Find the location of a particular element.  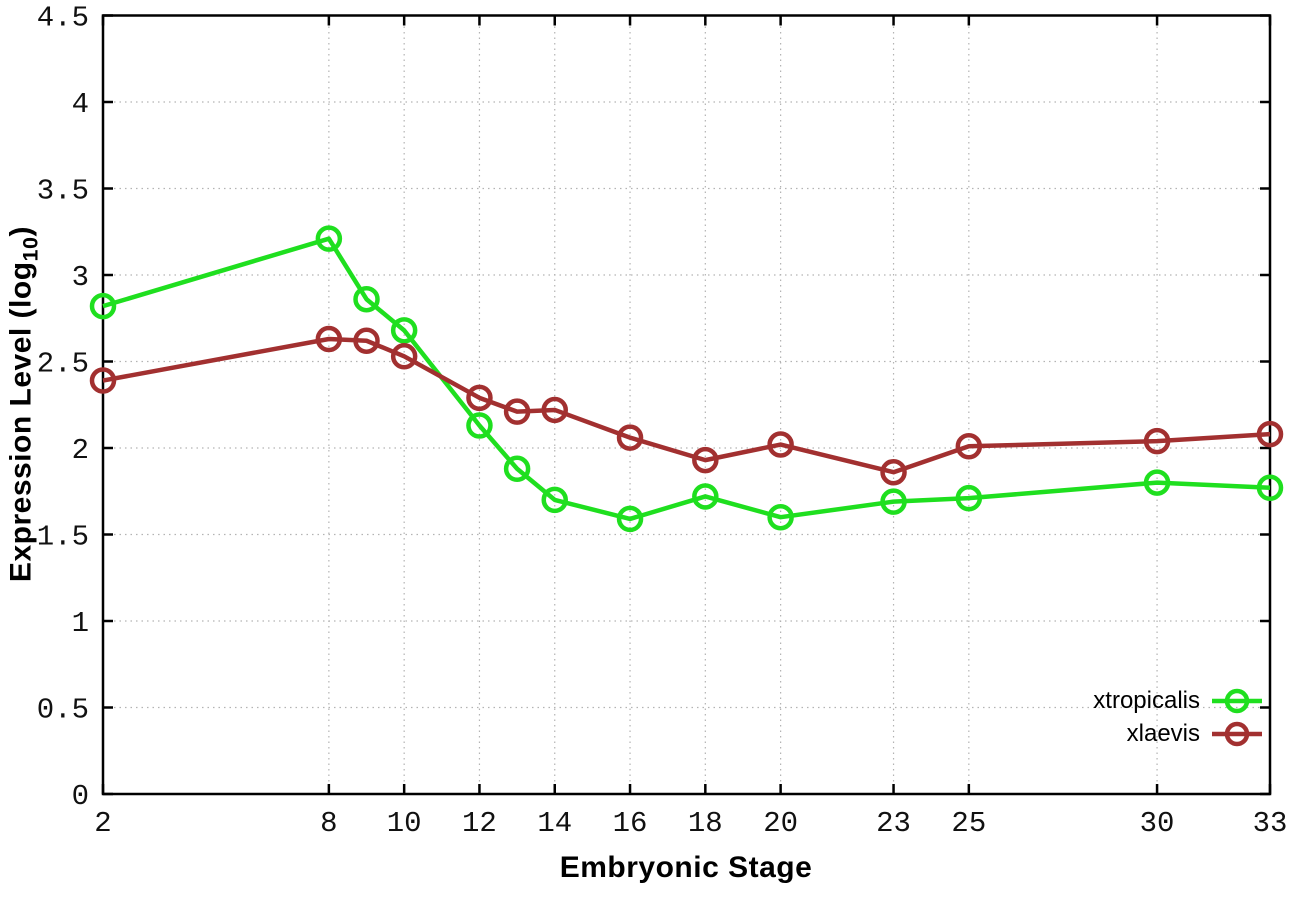

series-line-xlaevis is located at coordinates (686, 405).